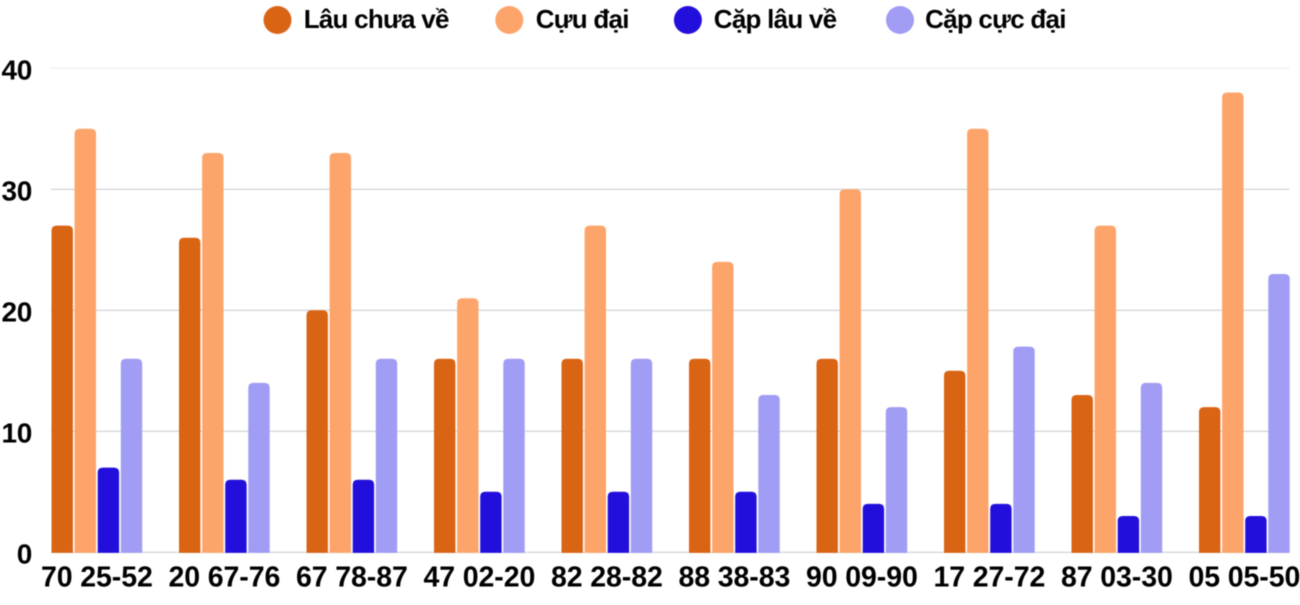 This screenshot has width=1300, height=605. What do you see at coordinates (775, 19) in the screenshot?
I see `svg-text: Cặp lâu về` at bounding box center [775, 19].